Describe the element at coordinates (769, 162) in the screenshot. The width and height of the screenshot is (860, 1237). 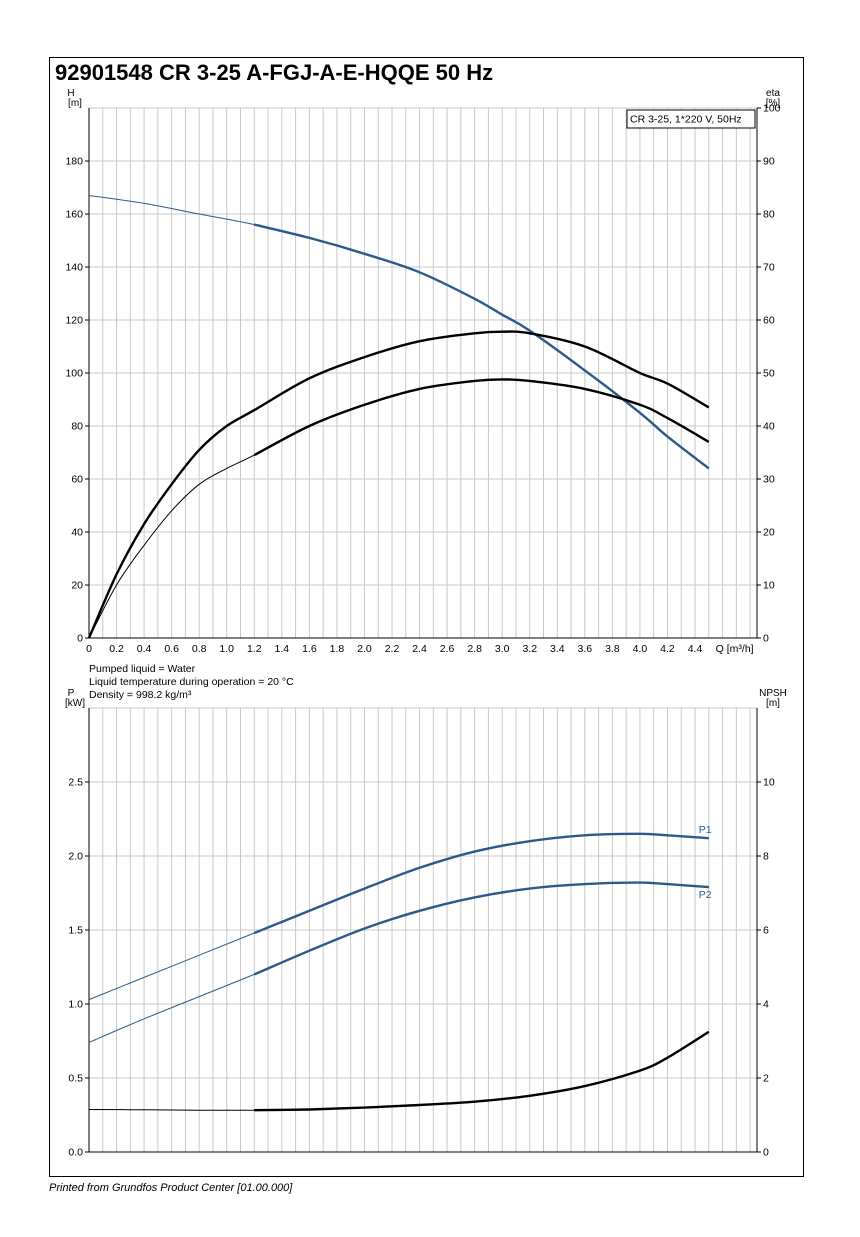
I see `y-tick-label-right: 90` at that location.